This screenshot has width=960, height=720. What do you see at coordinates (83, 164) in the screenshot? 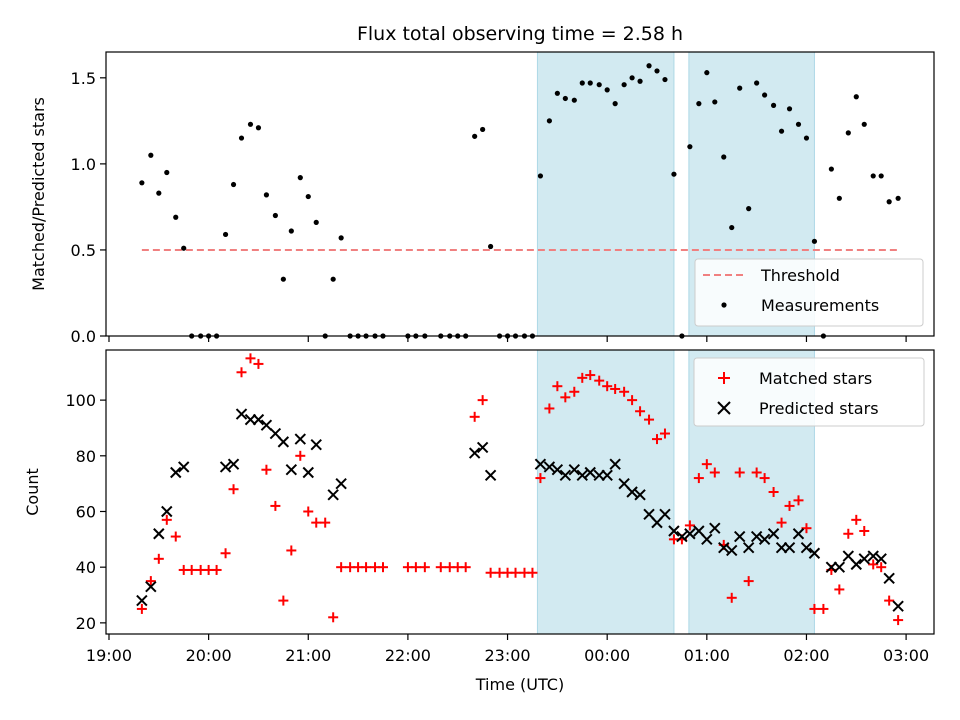
I see `top-y-tick-label: 1.0` at bounding box center [83, 164].